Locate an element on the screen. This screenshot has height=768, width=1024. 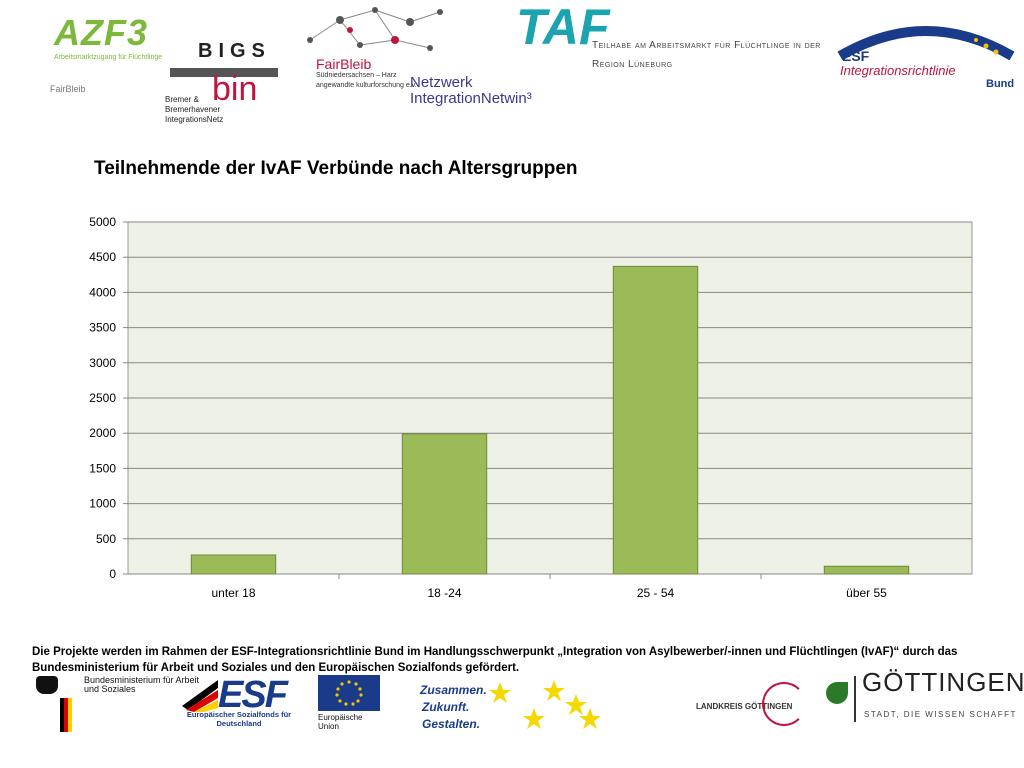
landkreis-text: LANDKREIS GÖTTINGEN is located at coordinates (744, 706).